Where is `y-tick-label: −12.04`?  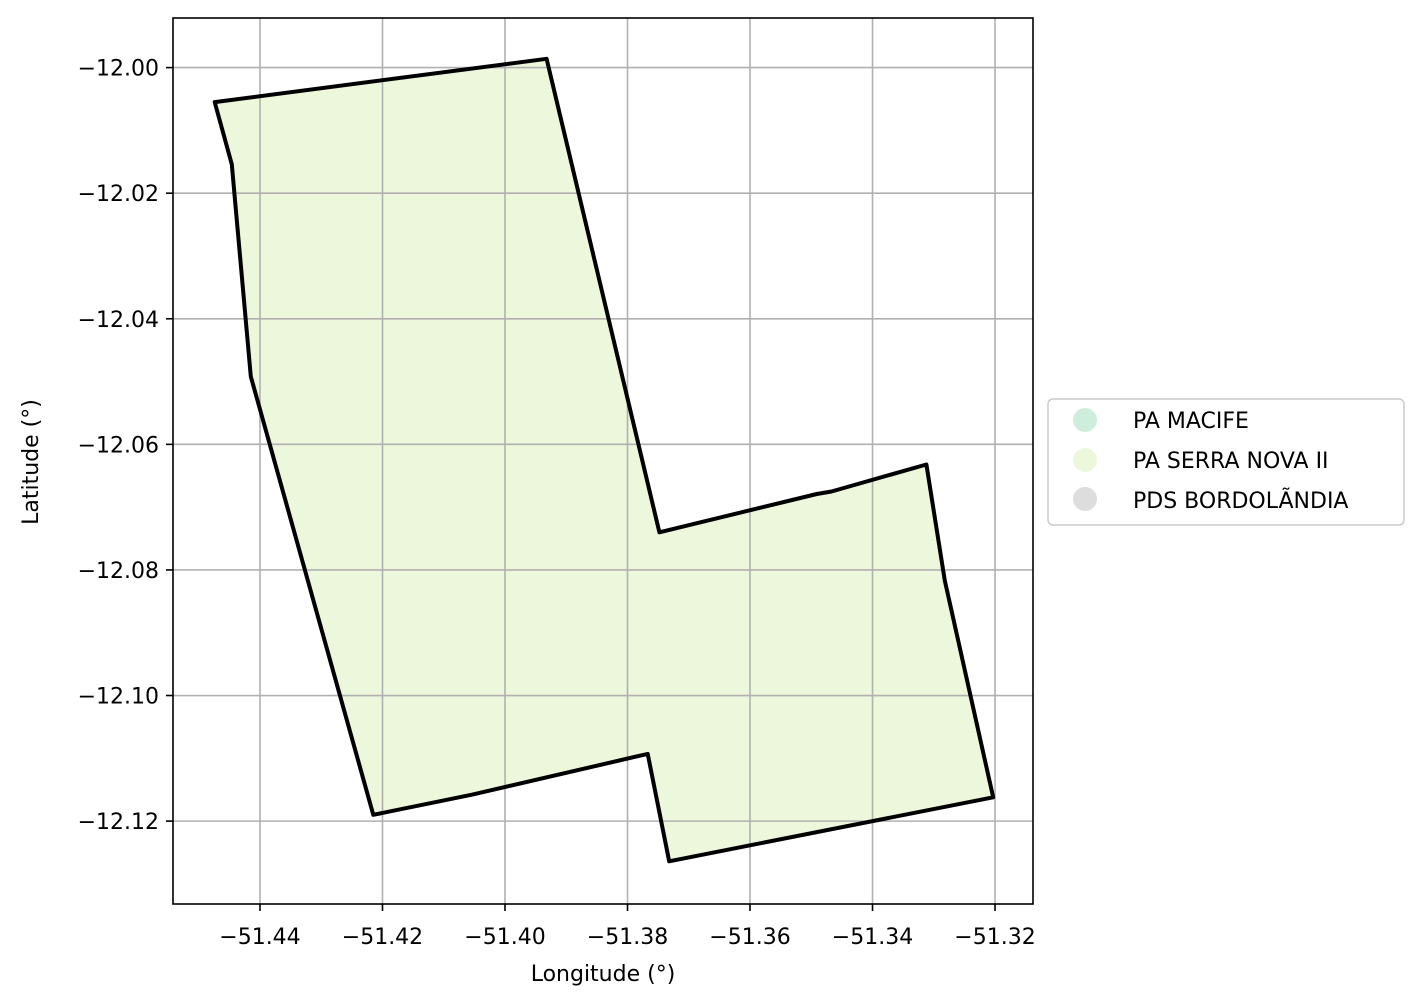
y-tick-label: −12.04 is located at coordinates (118, 320).